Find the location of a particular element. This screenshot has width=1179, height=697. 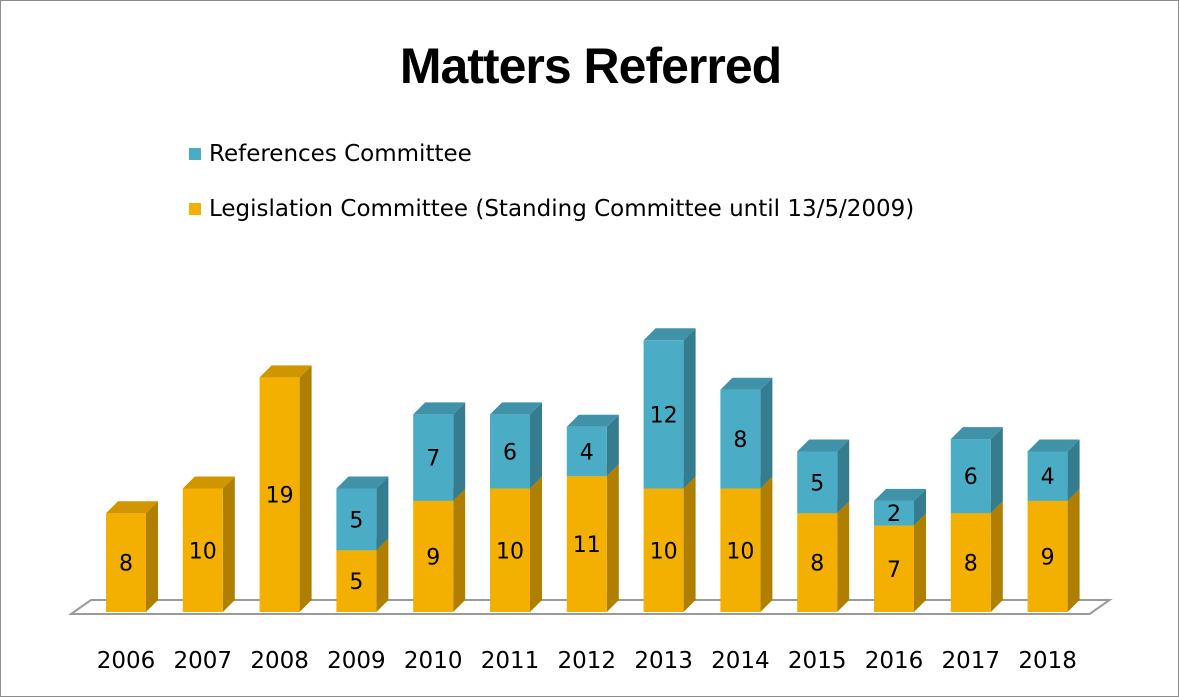

bar-references-2010 is located at coordinates (433, 457).